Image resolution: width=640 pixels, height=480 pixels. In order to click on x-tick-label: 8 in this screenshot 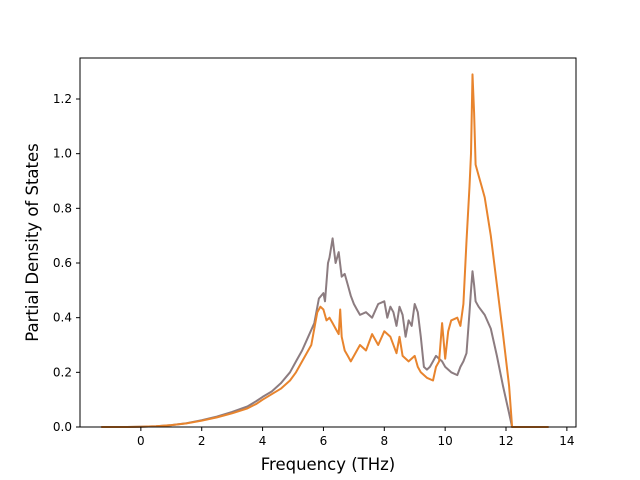, I will do `click(384, 441)`.